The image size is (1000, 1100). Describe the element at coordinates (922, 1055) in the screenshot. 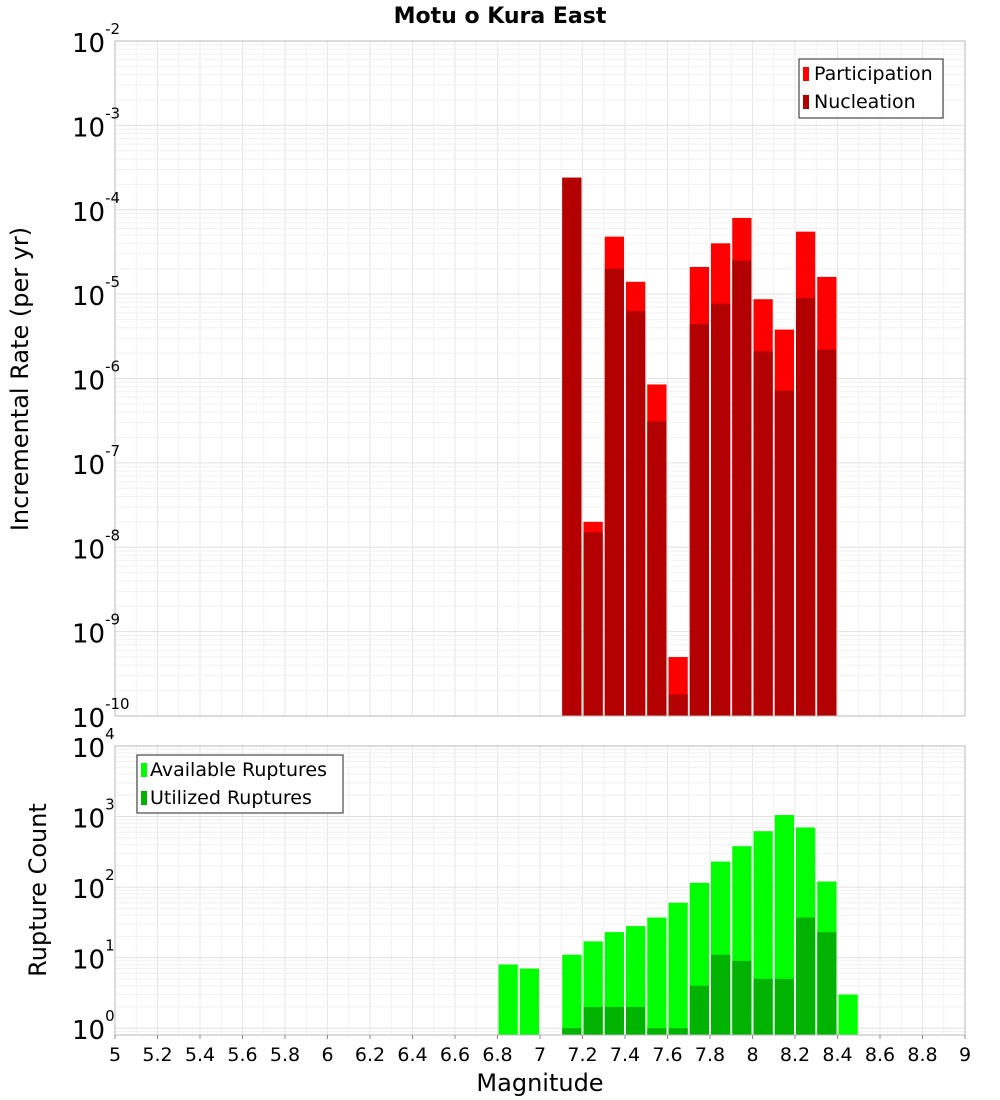

I see `xtick-label: 8.8` at that location.